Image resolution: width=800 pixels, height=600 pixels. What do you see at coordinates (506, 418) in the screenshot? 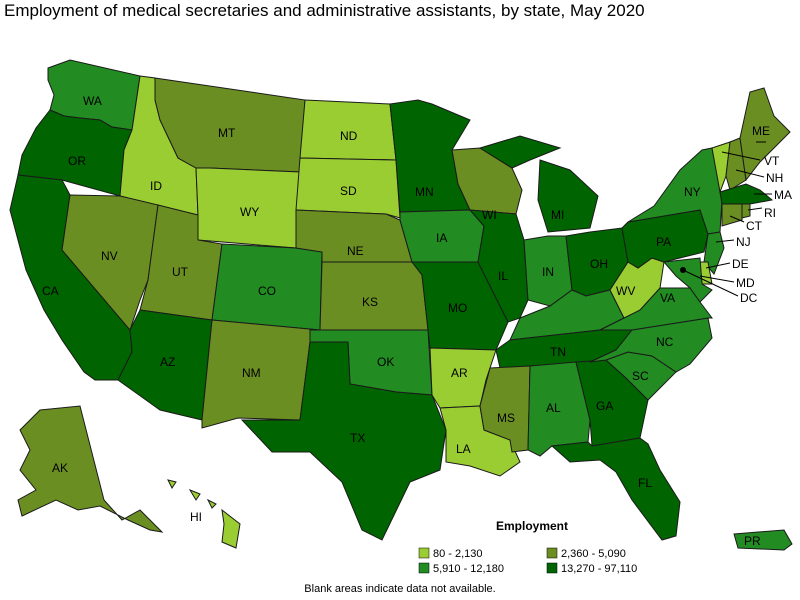
I see `label-ms: MS` at bounding box center [506, 418].